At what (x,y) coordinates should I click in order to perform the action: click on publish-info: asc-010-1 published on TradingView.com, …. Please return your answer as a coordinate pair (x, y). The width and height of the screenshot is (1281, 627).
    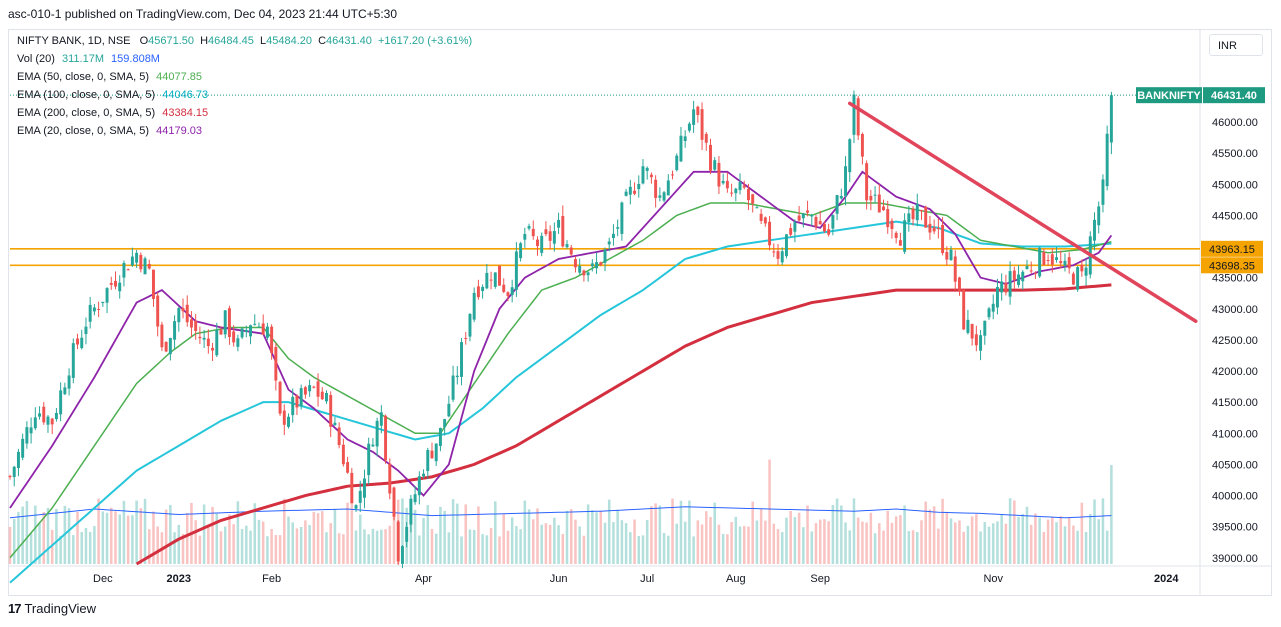
    Looking at the image, I should click on (203, 14).